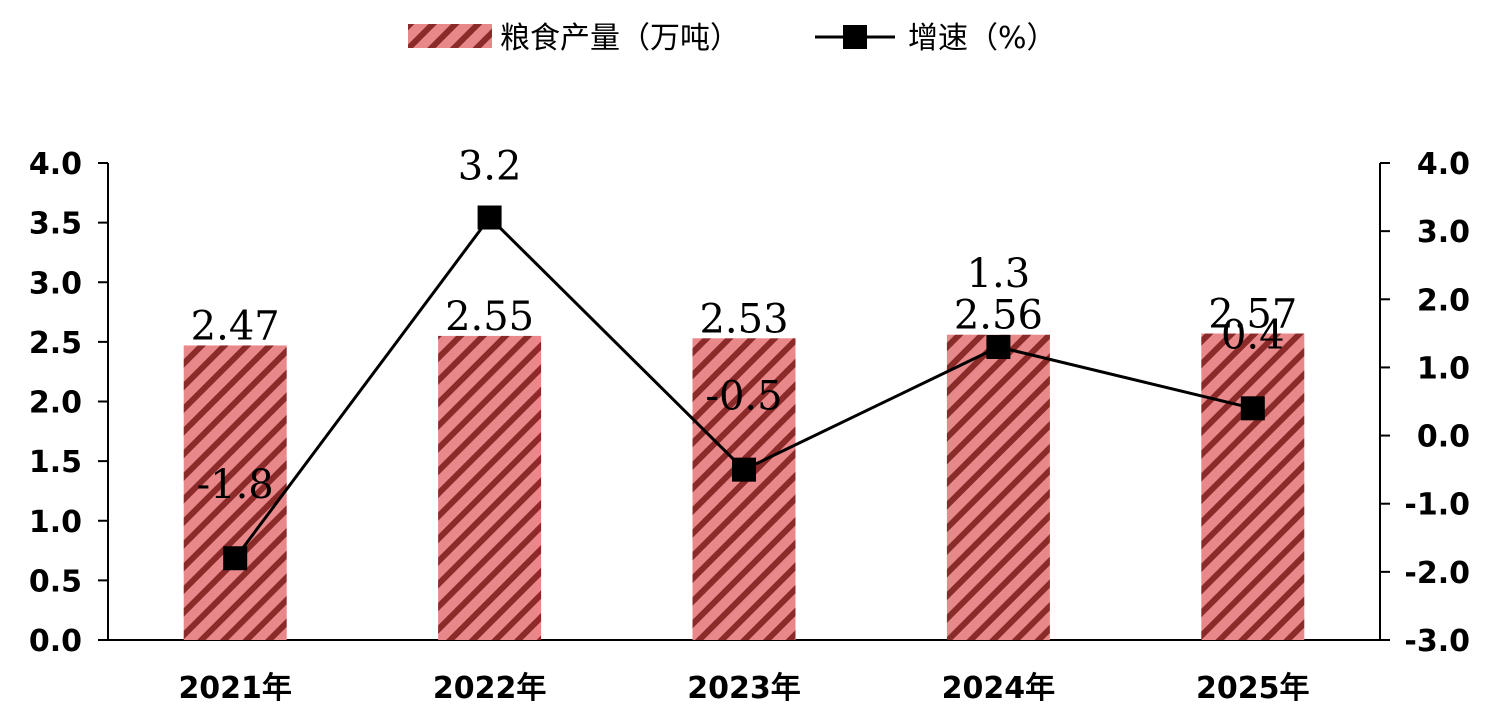  What do you see at coordinates (55, 522) in the screenshot?
I see `left-tick-label: 1.0` at bounding box center [55, 522].